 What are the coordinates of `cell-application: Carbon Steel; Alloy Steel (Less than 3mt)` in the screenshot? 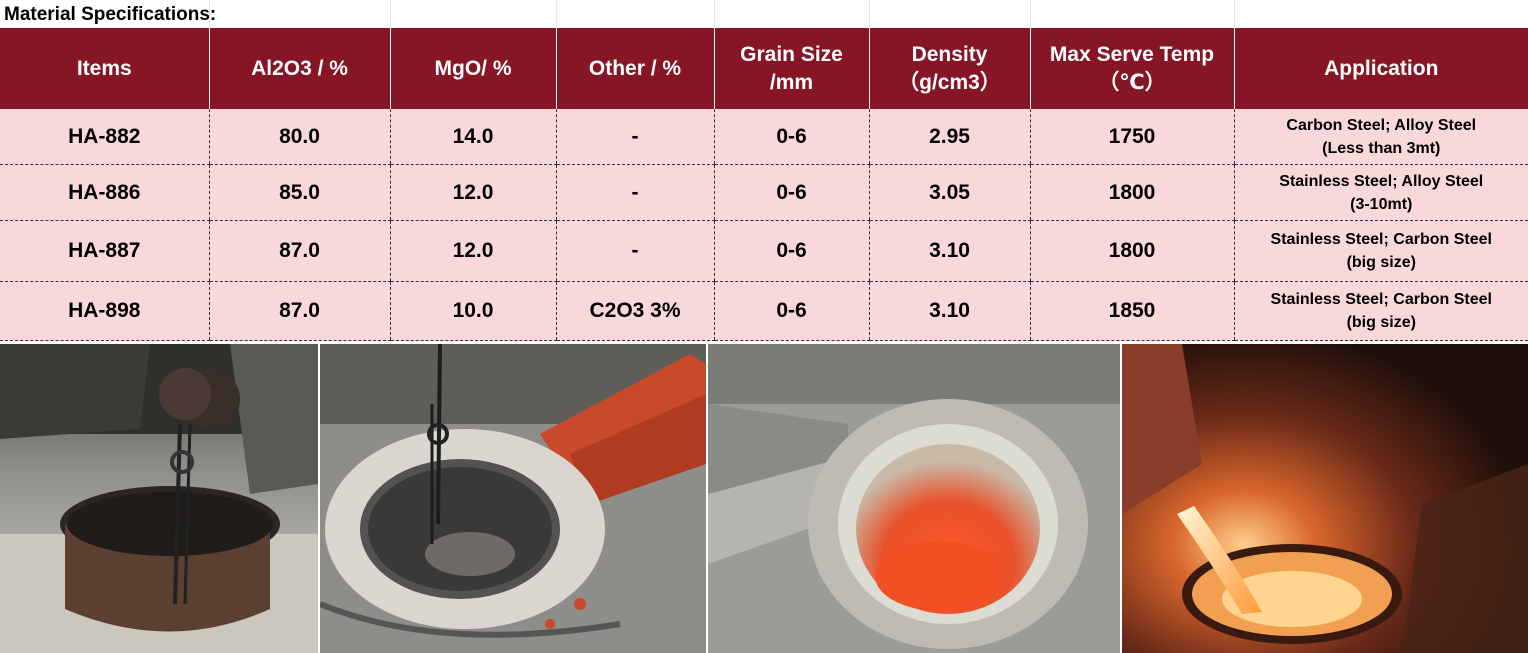 It's located at (1380, 137).